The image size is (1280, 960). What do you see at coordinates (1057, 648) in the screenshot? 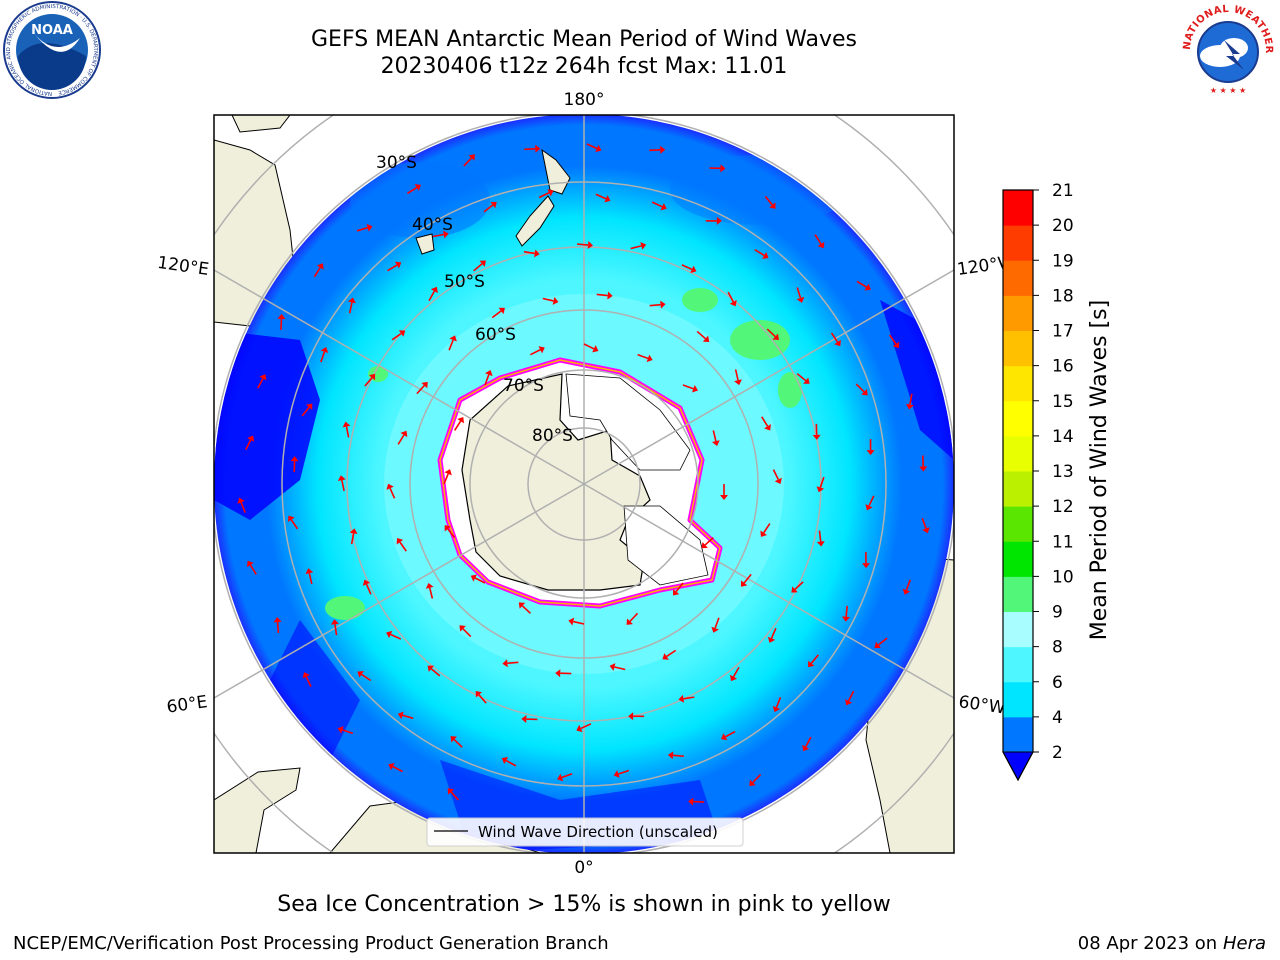
I see `colorbar-tick-label: 8` at bounding box center [1057, 648].